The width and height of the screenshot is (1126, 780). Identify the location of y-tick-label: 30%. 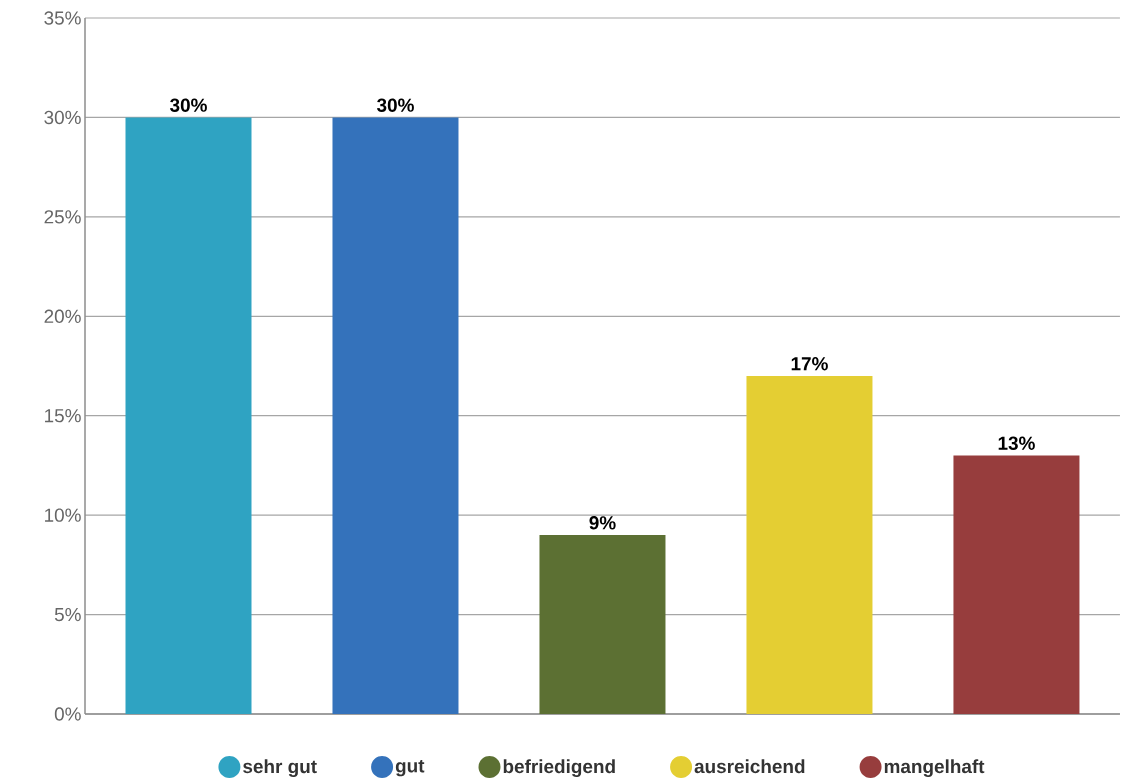
(62, 117).